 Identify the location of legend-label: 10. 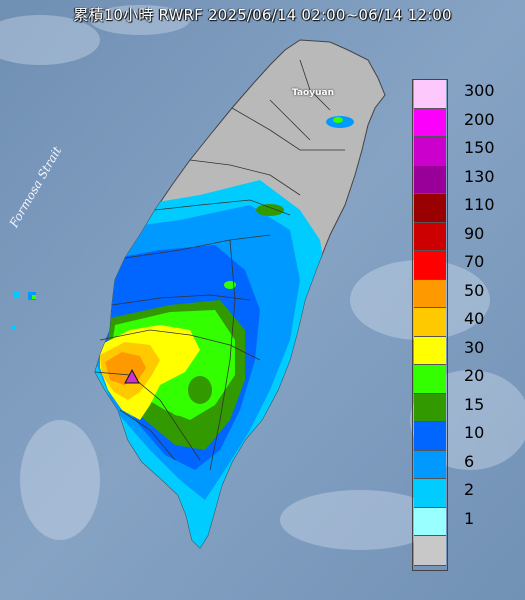
(474, 432).